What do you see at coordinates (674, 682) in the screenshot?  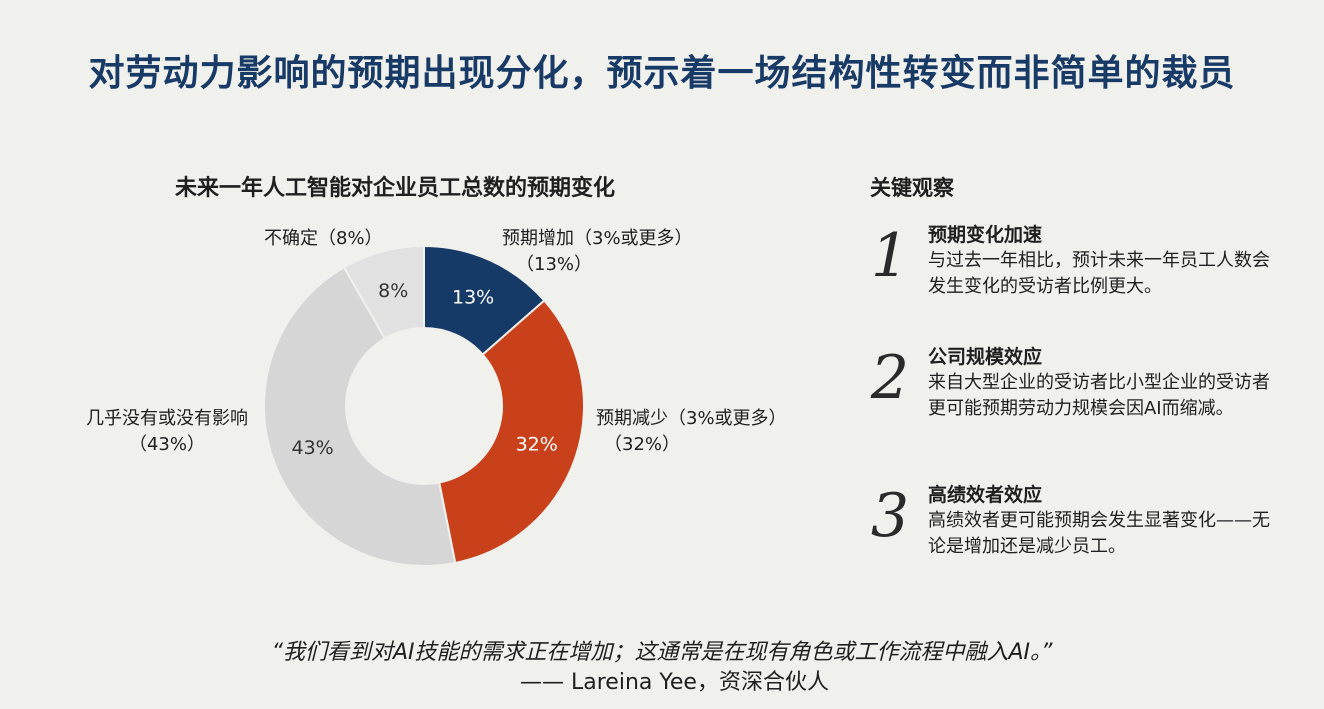 I see `quote-attribution: —— Lareina Yee，资深合伙人` at bounding box center [674, 682].